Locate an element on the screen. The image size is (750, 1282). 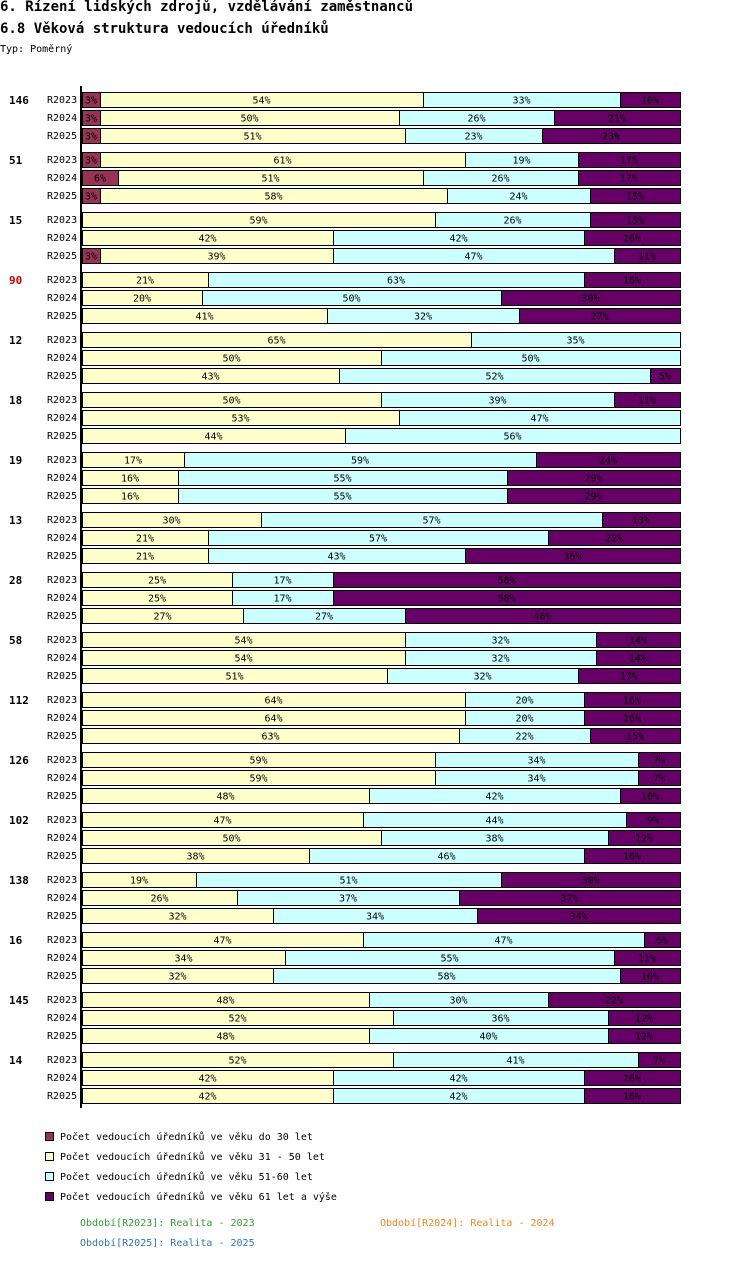
bar-value-label: 53% is located at coordinates (240, 419).